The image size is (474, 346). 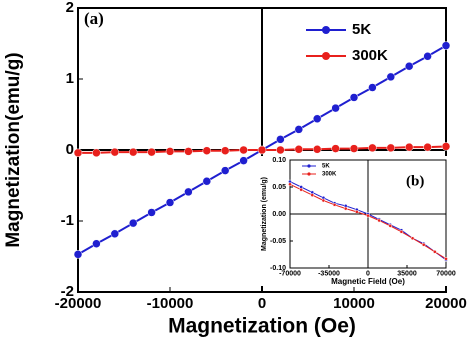 I want to click on x-tick-label: -10000, so click(x=170, y=303).